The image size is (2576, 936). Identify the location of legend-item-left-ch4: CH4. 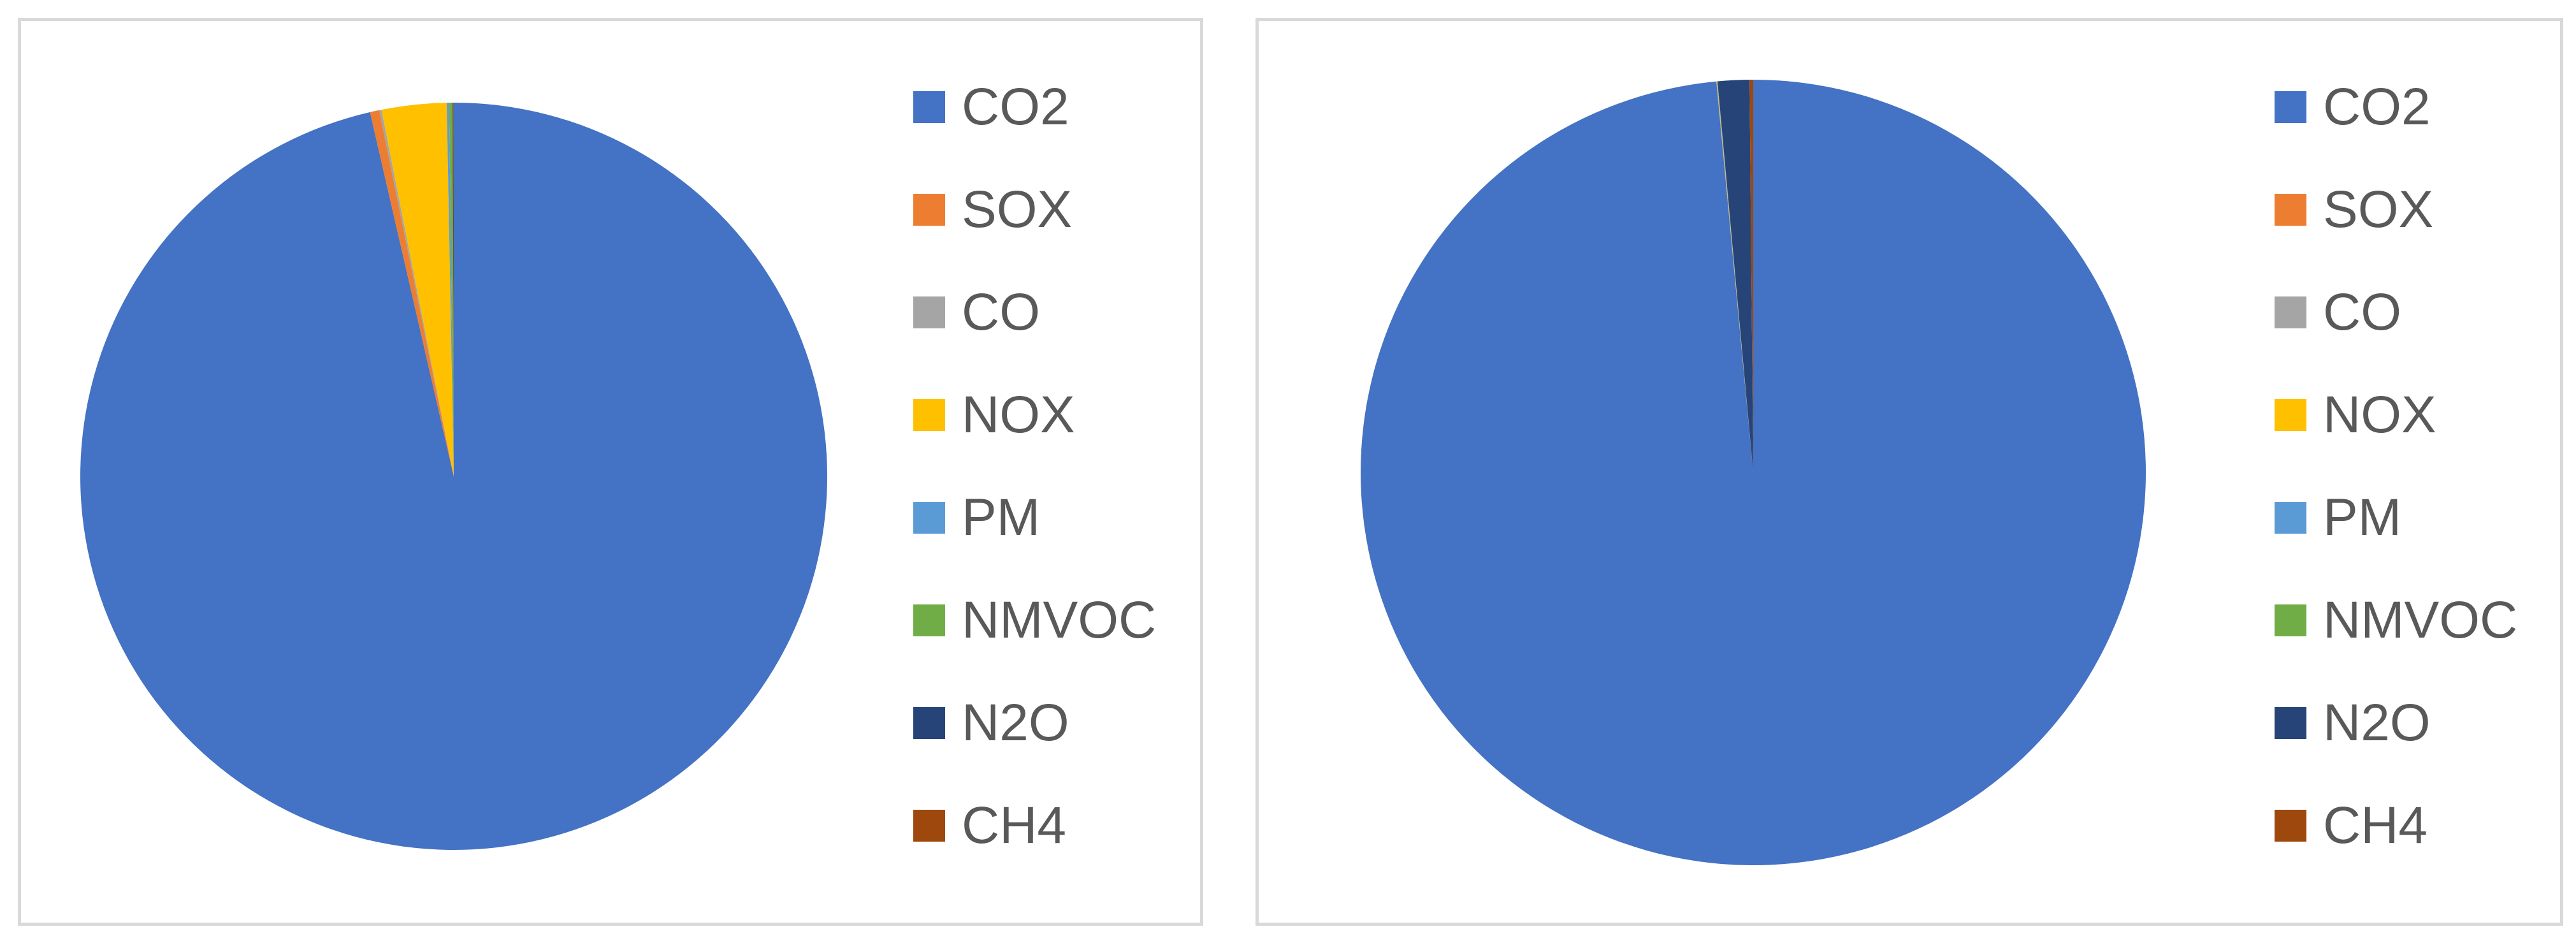
(989, 826).